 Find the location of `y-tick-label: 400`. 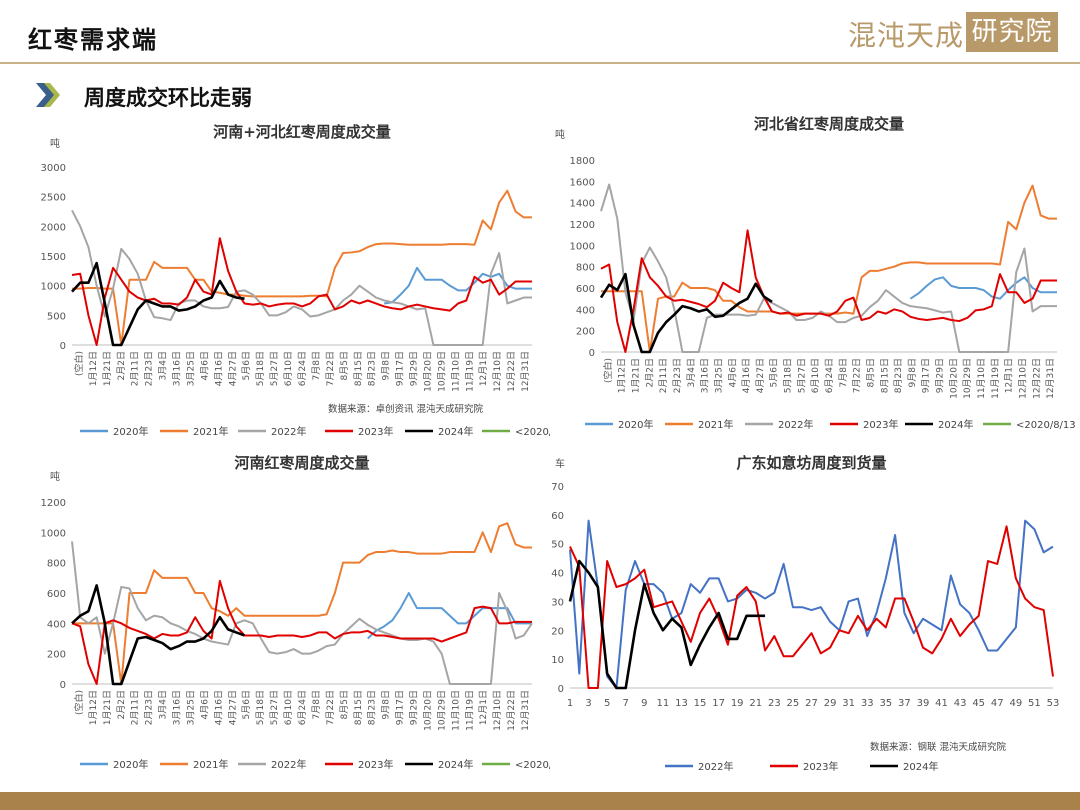

y-tick-label: 400 is located at coordinates (56, 624).